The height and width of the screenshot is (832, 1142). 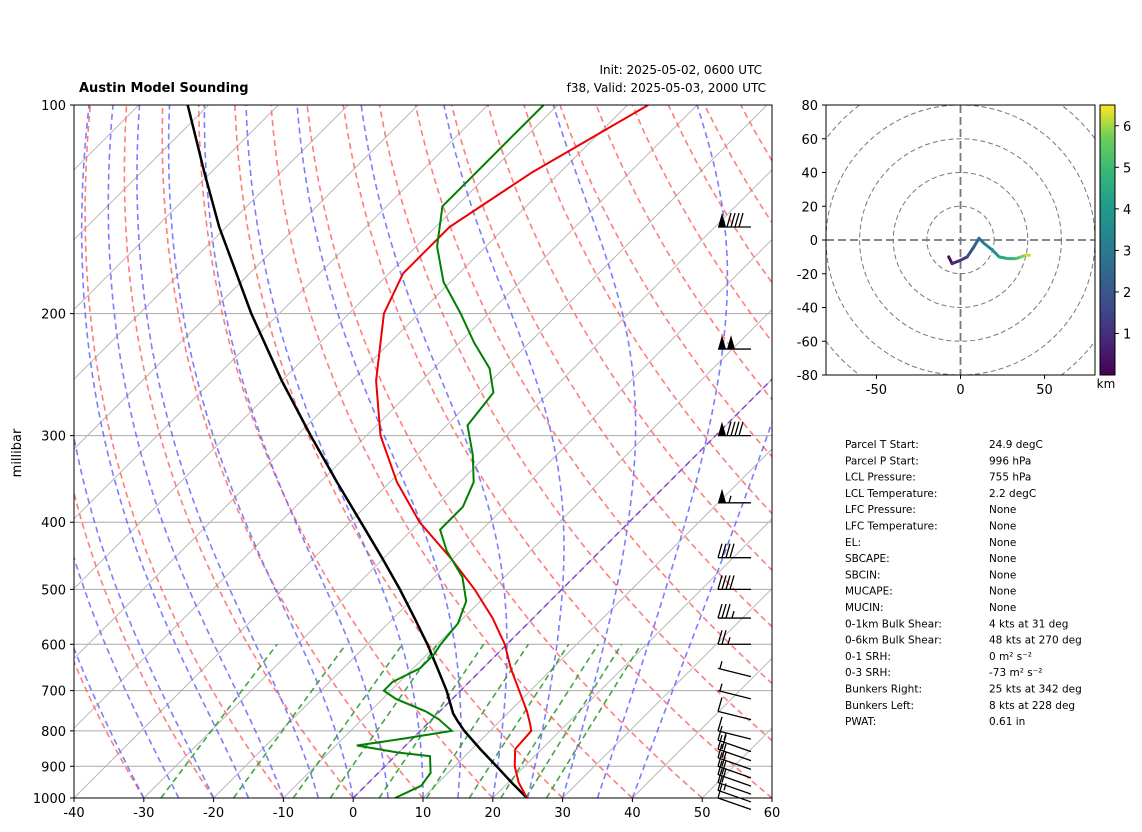 What do you see at coordinates (17, 452) in the screenshot?
I see `y-axis-label: millibar` at bounding box center [17, 452].